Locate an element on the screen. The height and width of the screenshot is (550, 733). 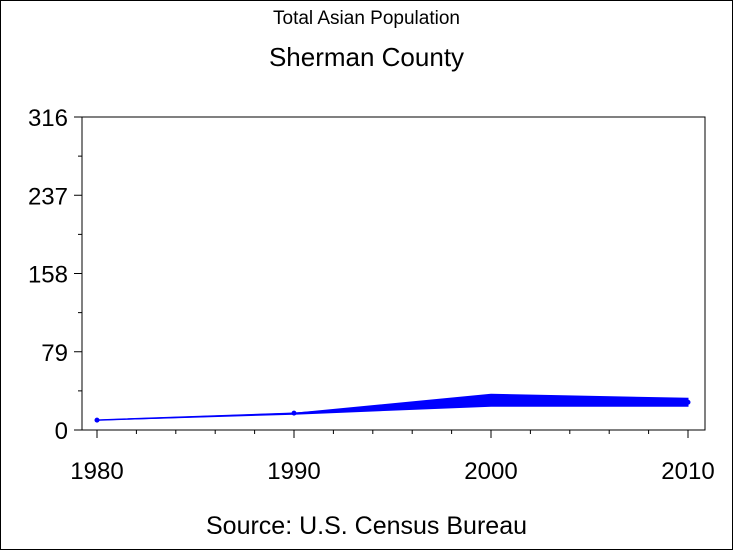
x-tick-label: 2010 is located at coordinates (687, 471).